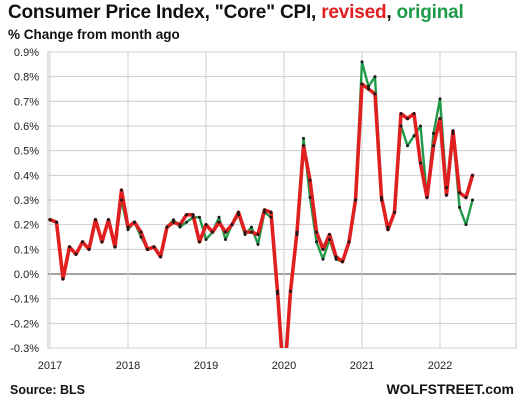 Image resolution: width=526 pixels, height=405 pixels. Describe the element at coordinates (48, 390) in the screenshot. I see `source-note: Source: BLS` at that location.